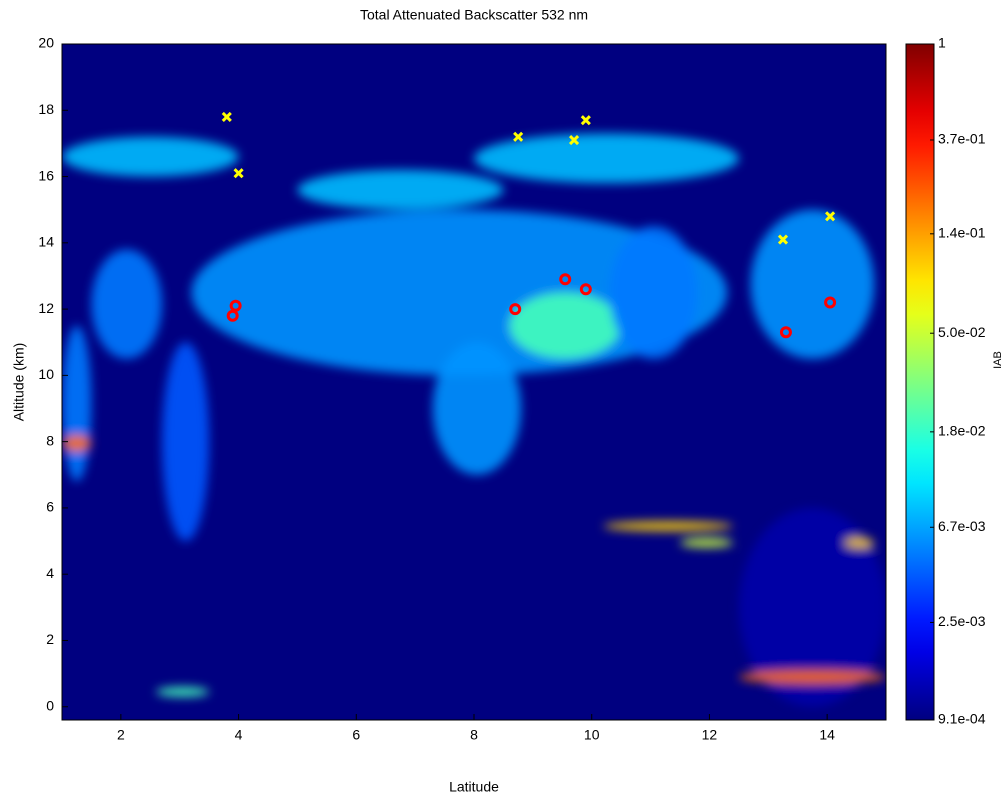 The height and width of the screenshot is (801, 1008). What do you see at coordinates (962, 431) in the screenshot?
I see `colorbar-tick-label: 1.8e-02` at bounding box center [962, 431].